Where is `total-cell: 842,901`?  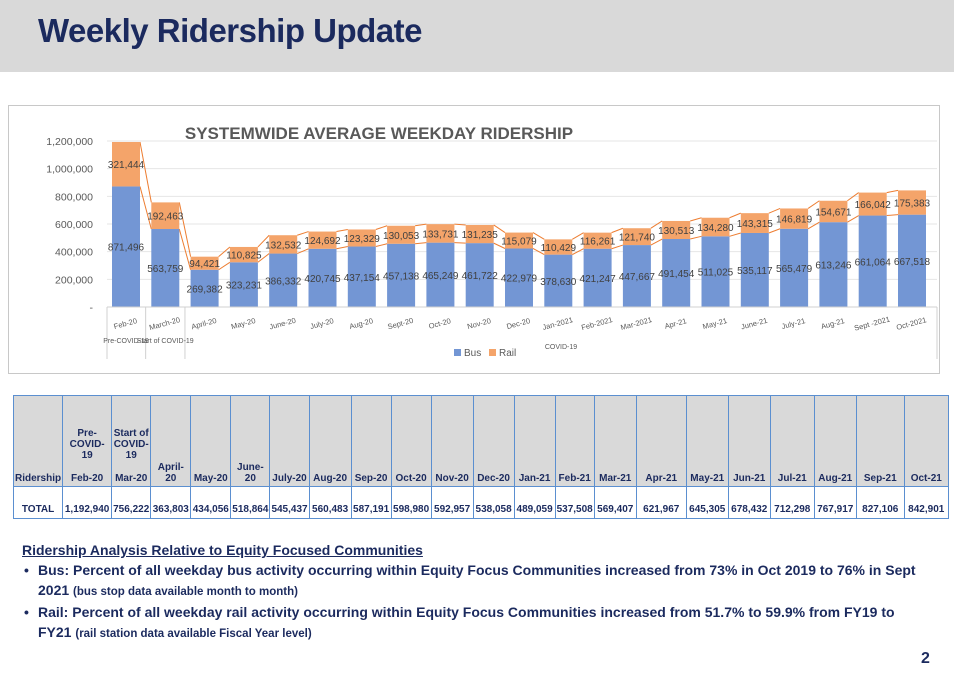 total-cell: 842,901 is located at coordinates (926, 502).